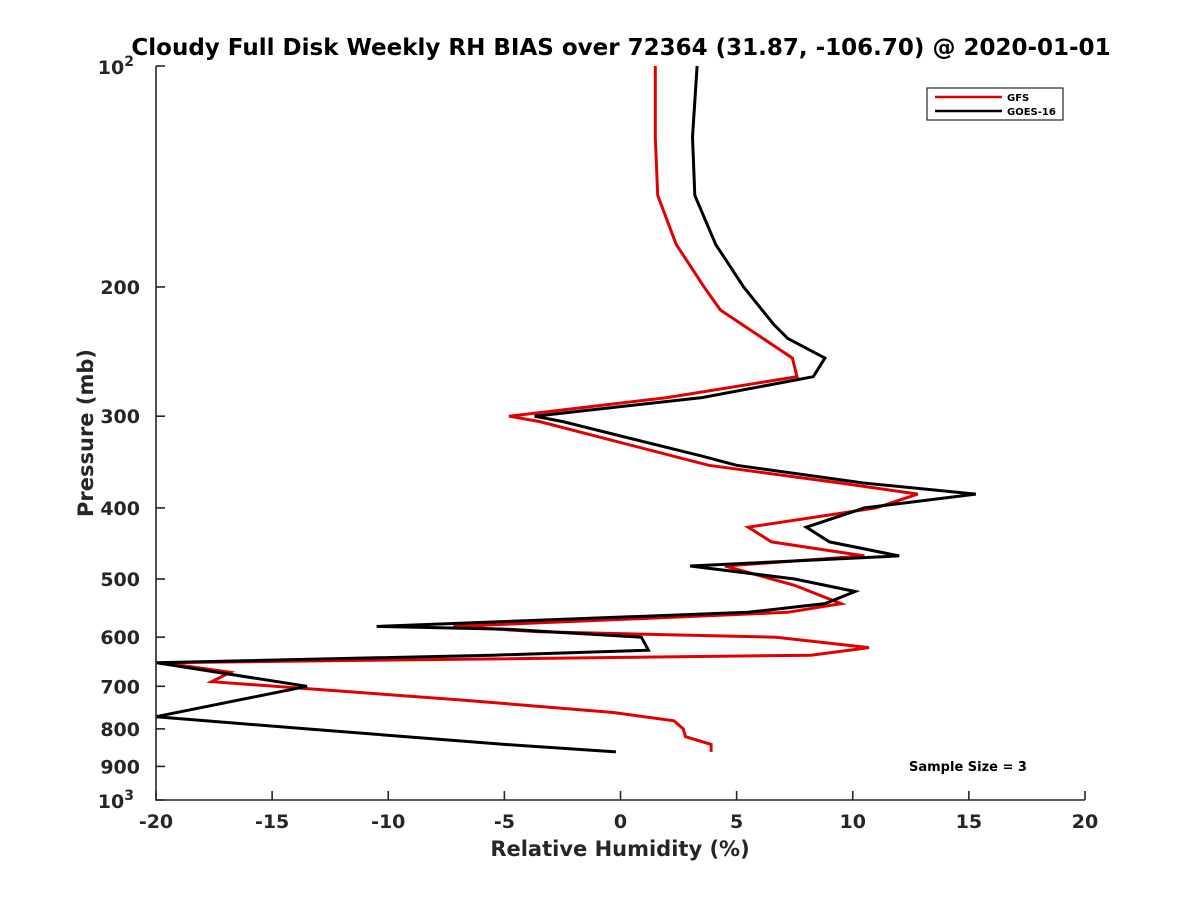 Image resolution: width=1200 pixels, height=900 pixels. I want to click on y-tick-label: 10³, so click(116, 800).